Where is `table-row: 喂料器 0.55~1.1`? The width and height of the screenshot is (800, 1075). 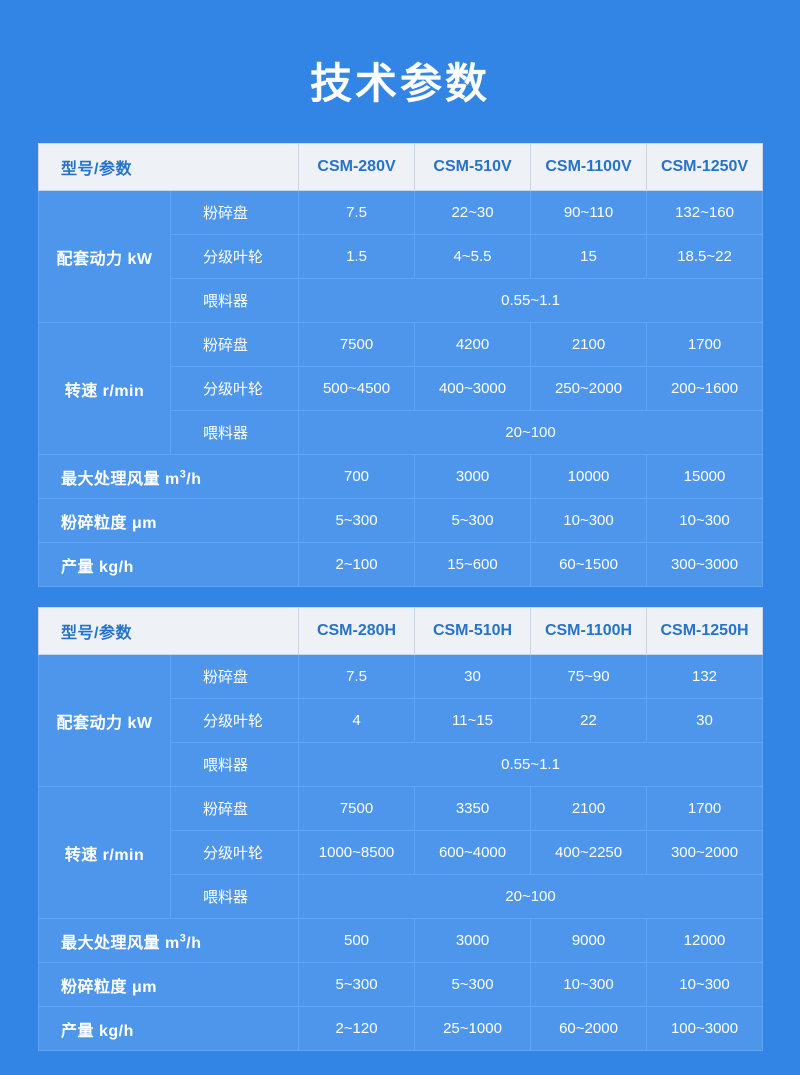 table-row: 喂料器 0.55~1.1 is located at coordinates (401, 764).